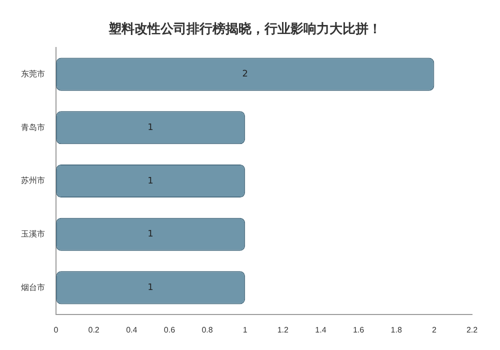 The image size is (500, 350). Describe the element at coordinates (396, 329) in the screenshot. I see `x-tick-label: 1.8` at that location.